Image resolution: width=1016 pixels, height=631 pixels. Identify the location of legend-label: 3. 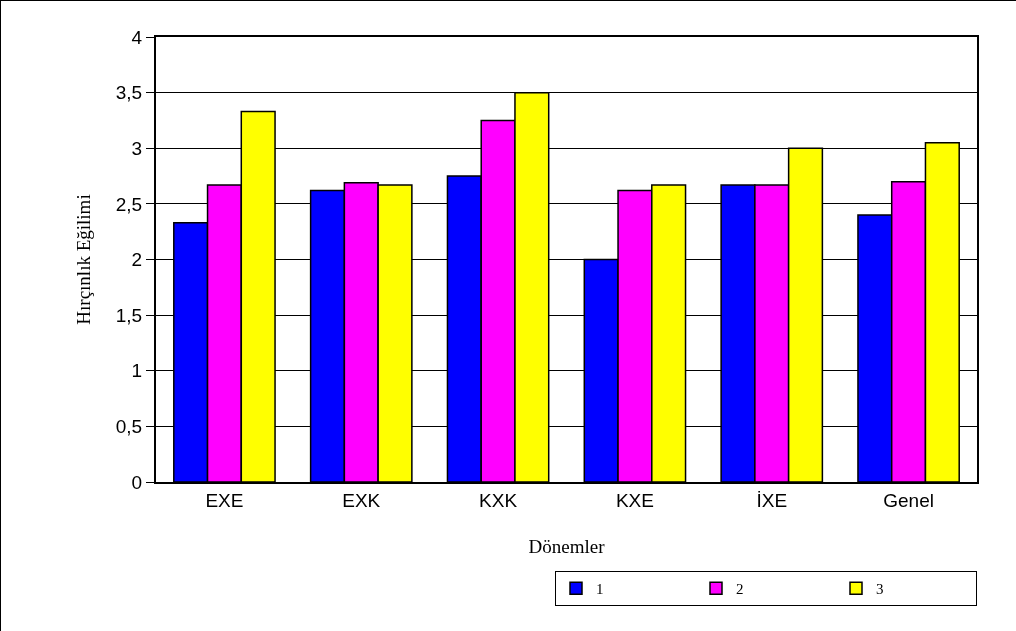
(880, 589).